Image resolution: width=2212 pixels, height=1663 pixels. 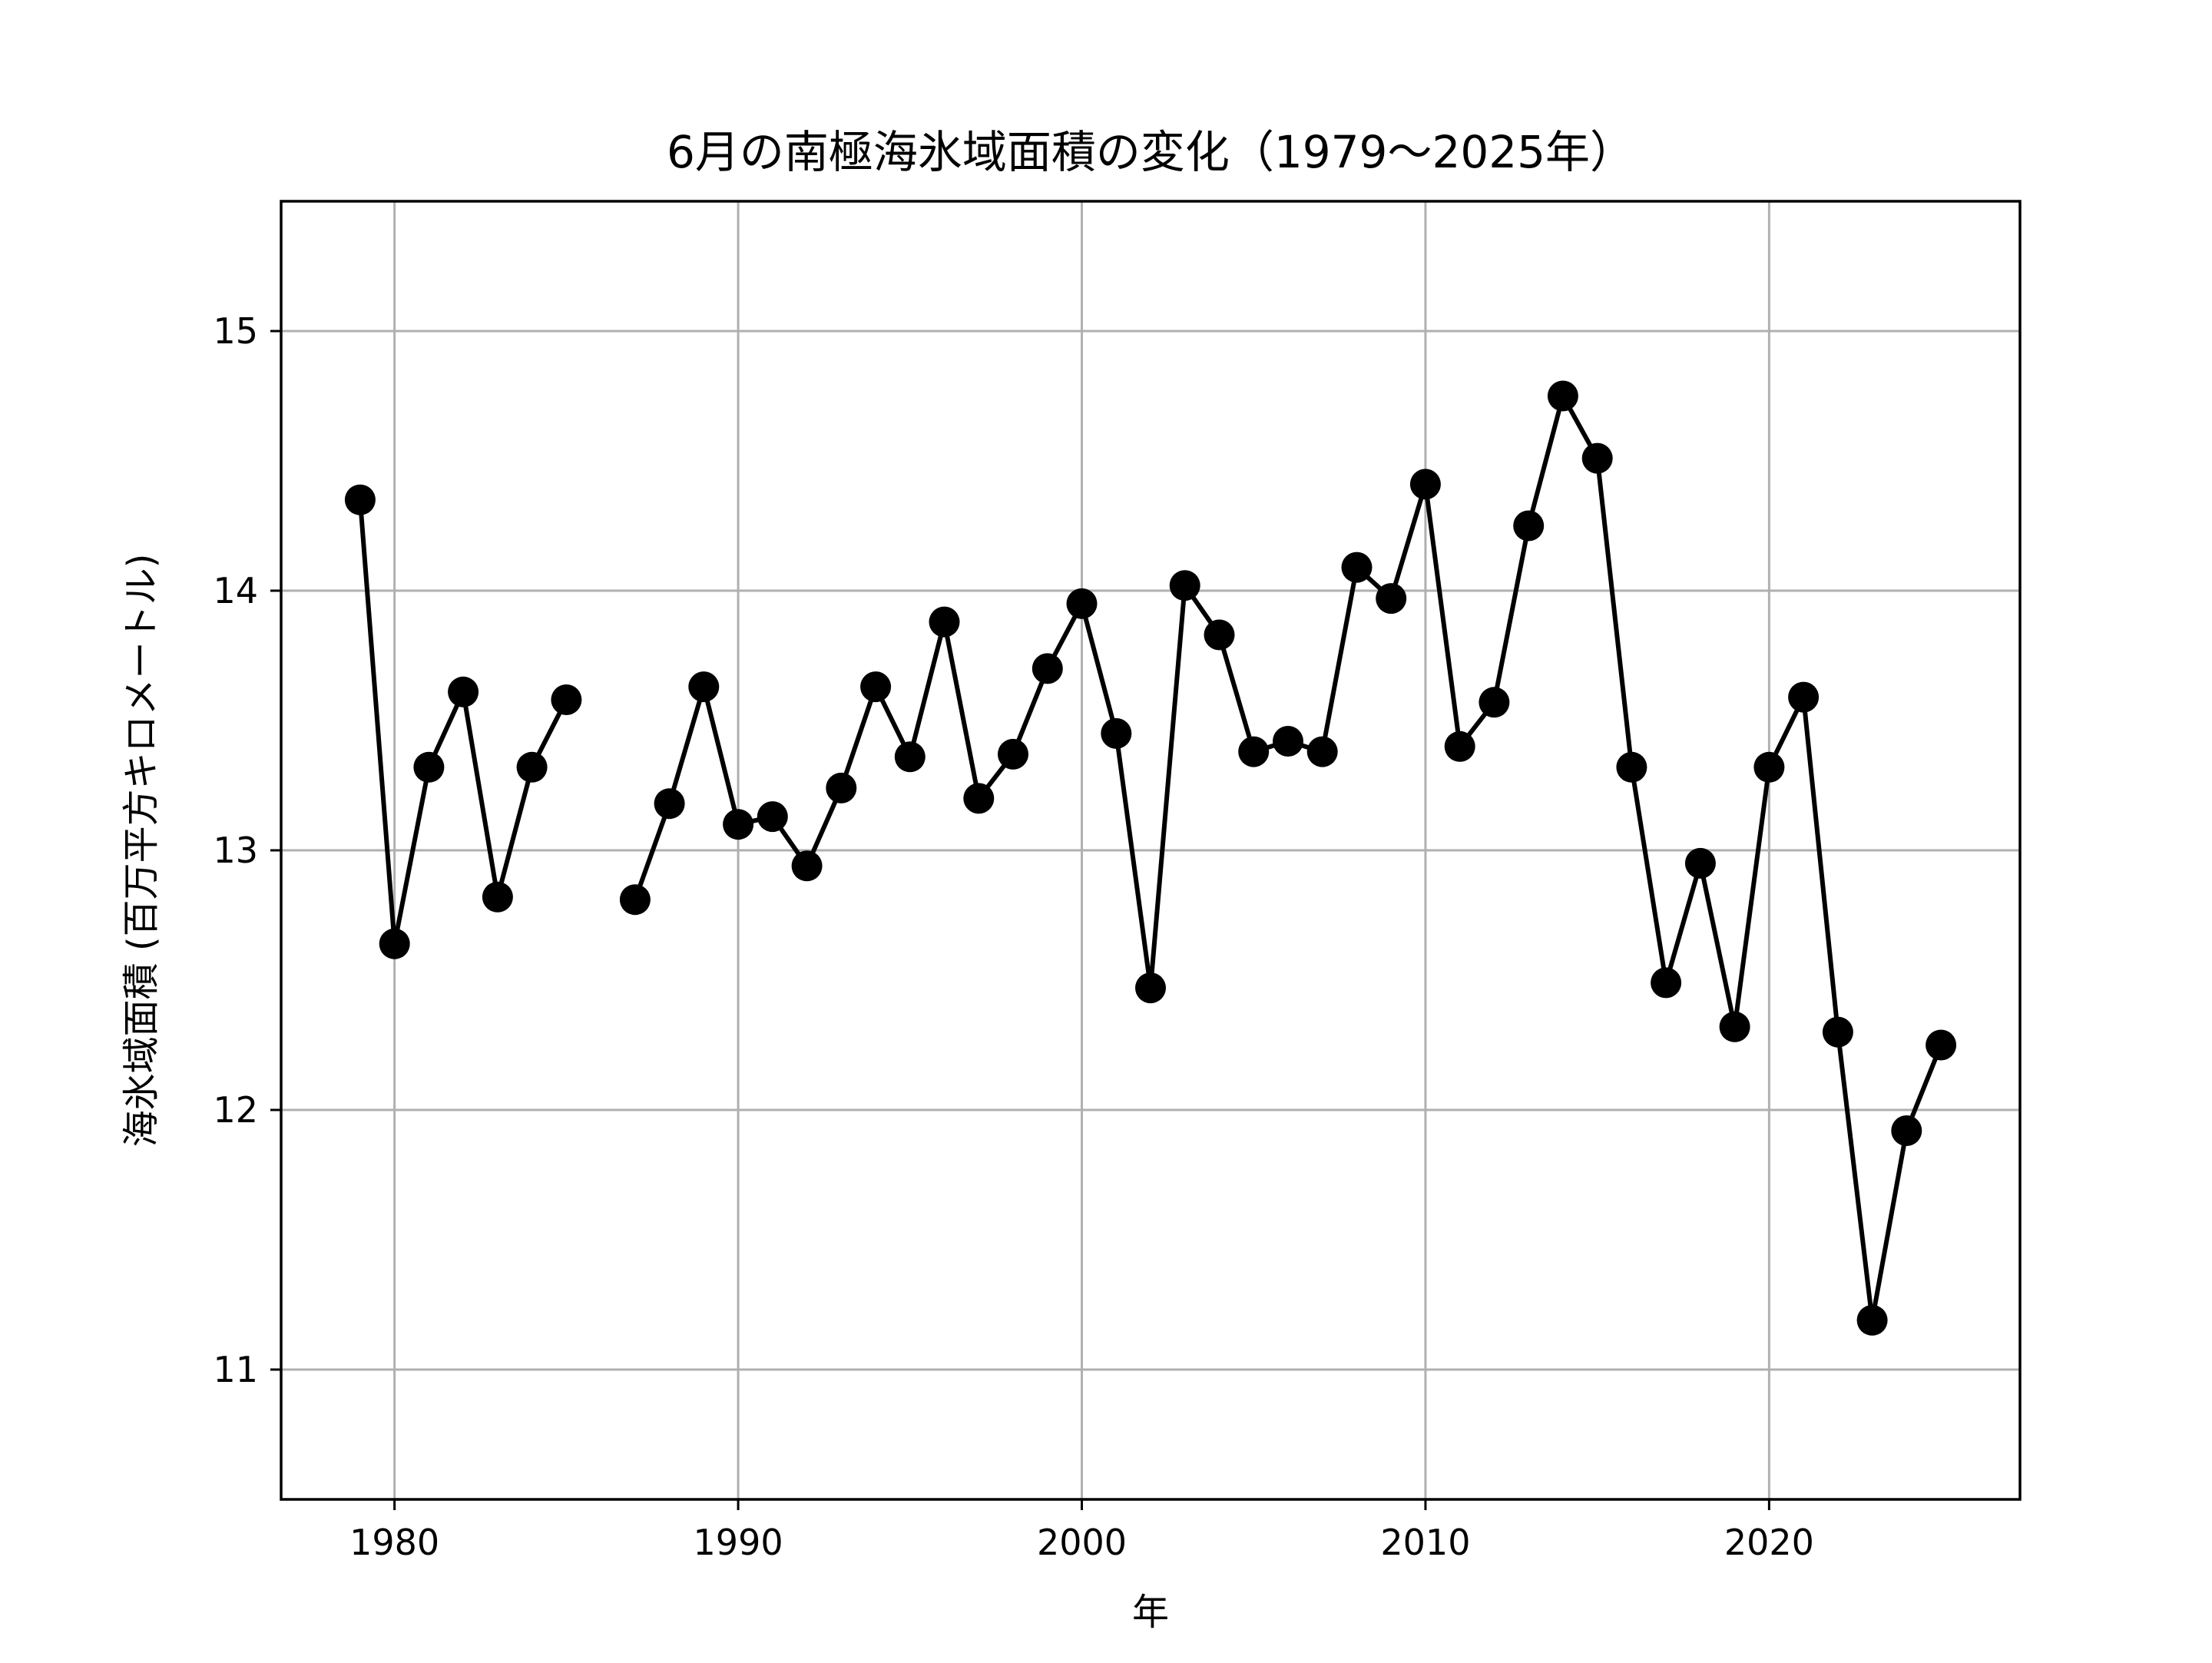 I want to click on y-tick-label: 14, so click(x=236, y=590).